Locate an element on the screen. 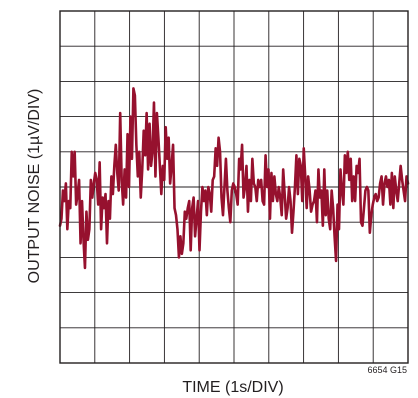 This screenshot has height=398, width=418. x-axis-label: TIME (1s/DIV) is located at coordinates (232, 387).